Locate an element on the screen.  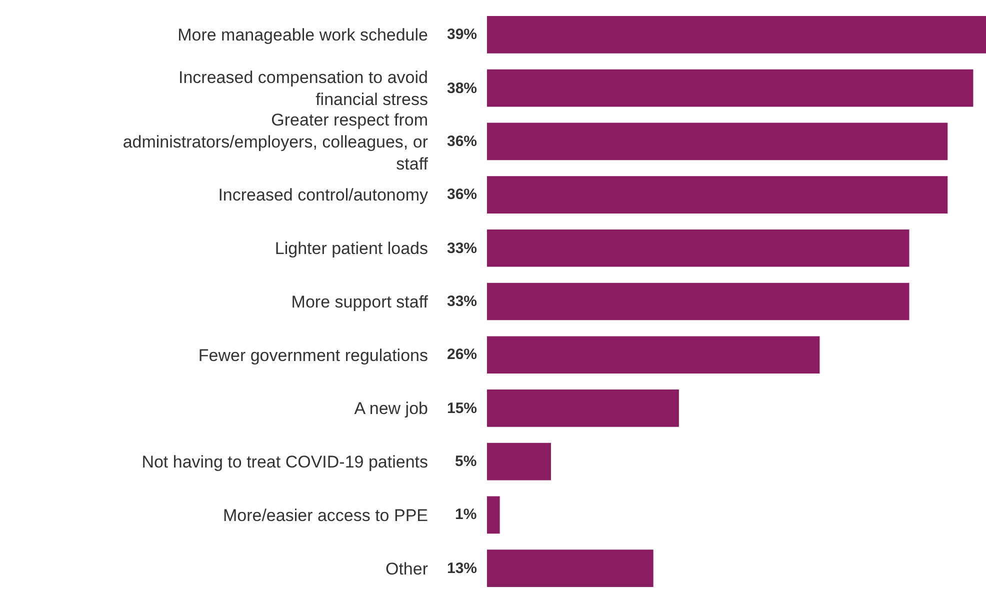
y-tick-label: More/easier access to PPE is located at coordinates (325, 515).